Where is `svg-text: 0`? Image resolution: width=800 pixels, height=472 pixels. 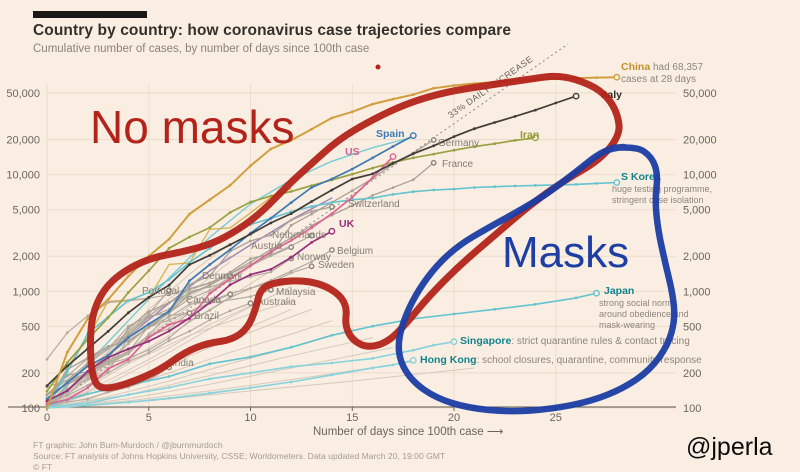 svg-text: 0 is located at coordinates (47, 418).